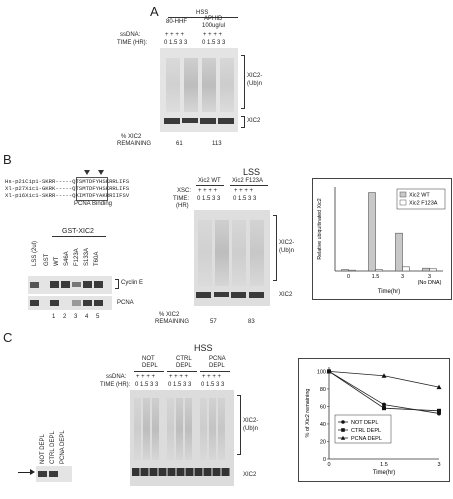 Image resolution: width=453 pixels, height=499 pixels. Describe the element at coordinates (184, 191) in the screenshot. I see `xsc-label: XSC:` at that location.